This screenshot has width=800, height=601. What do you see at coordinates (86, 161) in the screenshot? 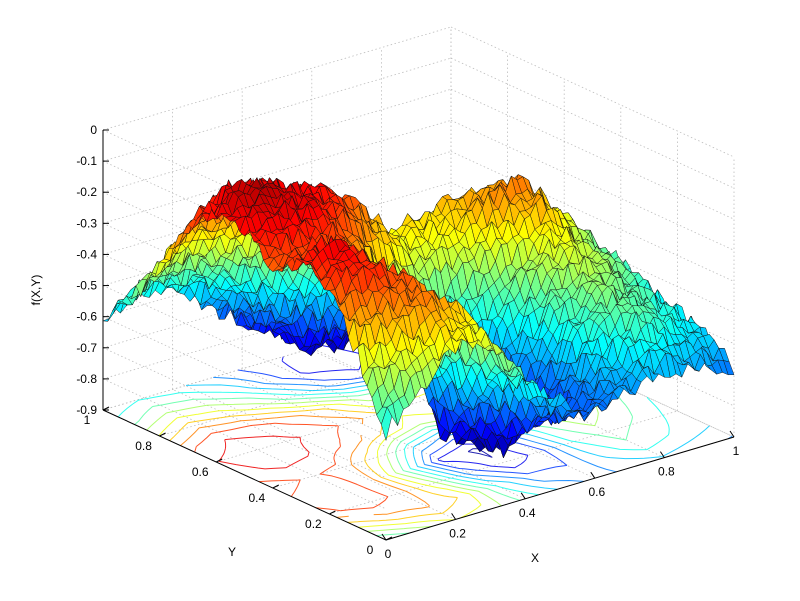
I see `z-tick-label: -0.1` at bounding box center [86, 161].